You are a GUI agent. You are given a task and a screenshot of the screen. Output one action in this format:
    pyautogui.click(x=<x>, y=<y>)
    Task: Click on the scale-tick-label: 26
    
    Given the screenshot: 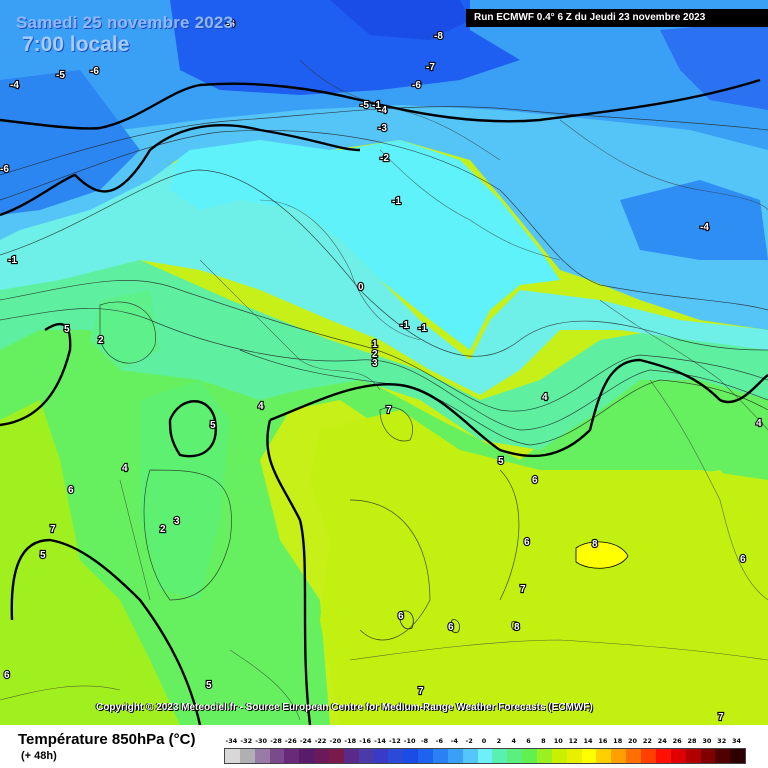 What is the action you would take?
    pyautogui.click(x=677, y=741)
    